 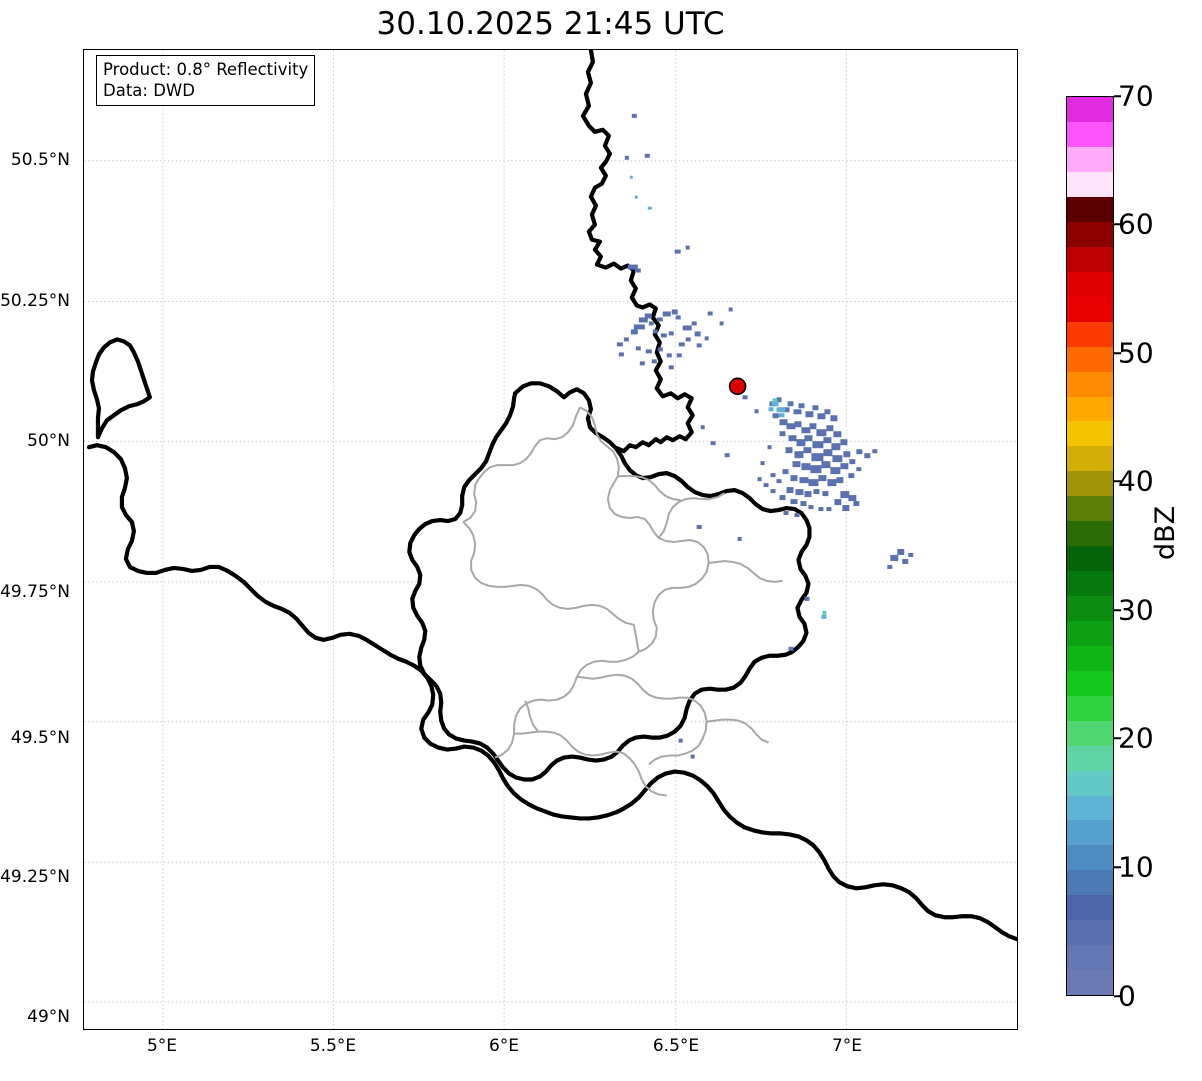 What do you see at coordinates (162, 1046) in the screenshot?
I see `lon-tick-5: 5°E` at bounding box center [162, 1046].